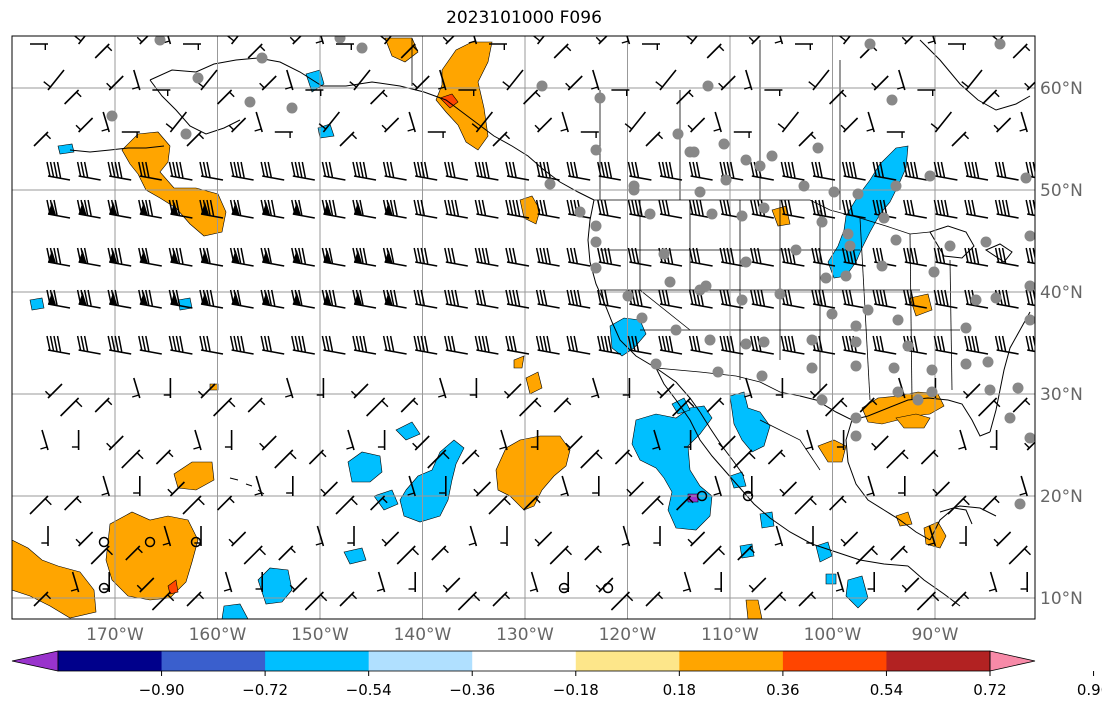 The width and height of the screenshot is (1102, 710). Describe the element at coordinates (1061, 497) in the screenshot. I see `lat-tick-label: 20°N` at that location.